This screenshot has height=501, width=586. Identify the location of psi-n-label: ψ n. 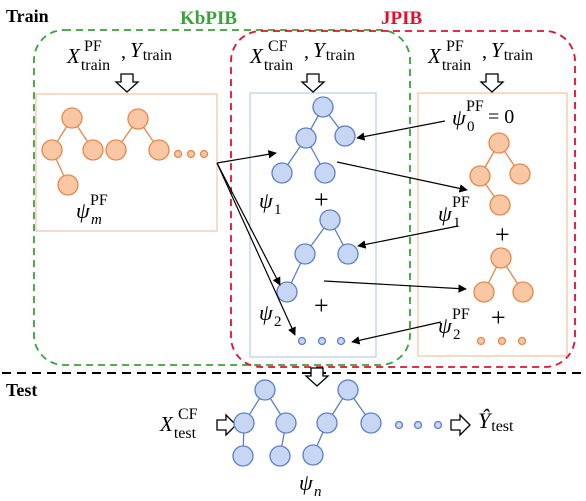
(310, 485).